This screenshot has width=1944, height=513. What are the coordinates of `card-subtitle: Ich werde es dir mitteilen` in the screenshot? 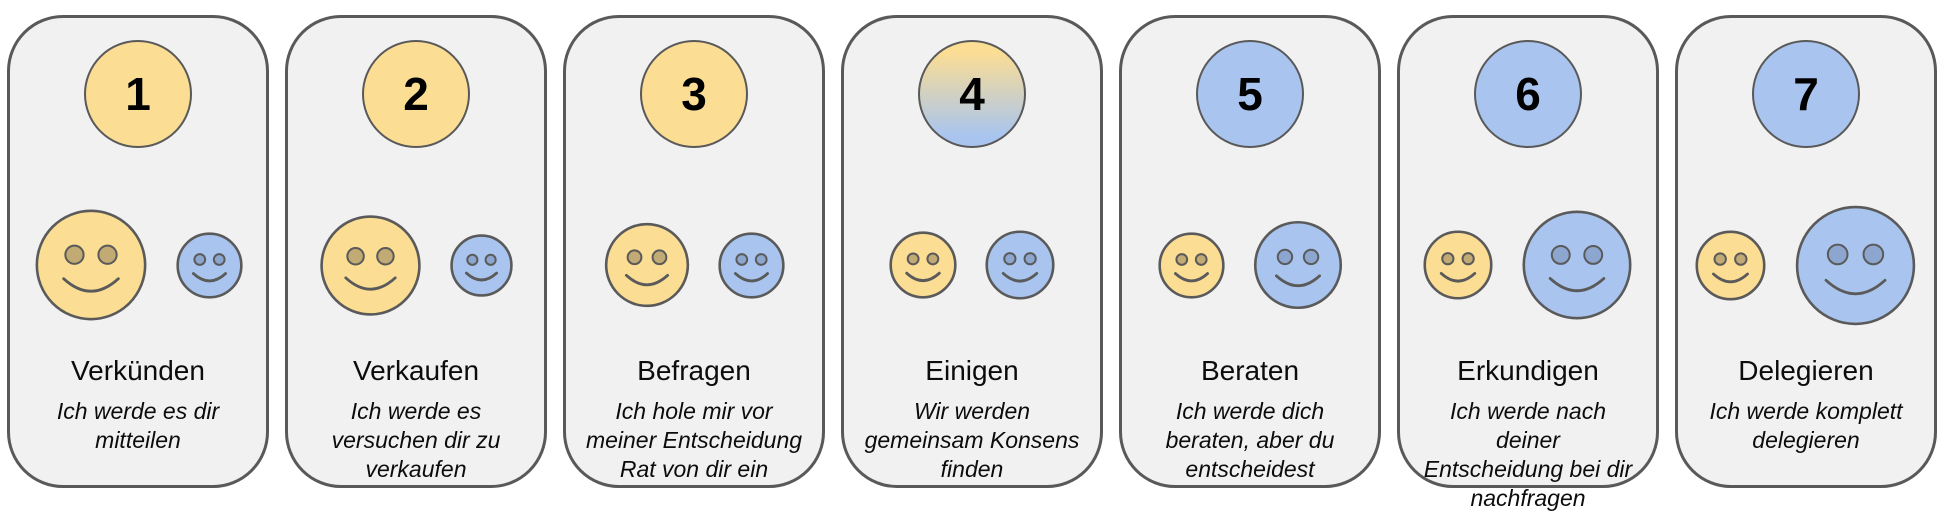 It's located at (138, 425).